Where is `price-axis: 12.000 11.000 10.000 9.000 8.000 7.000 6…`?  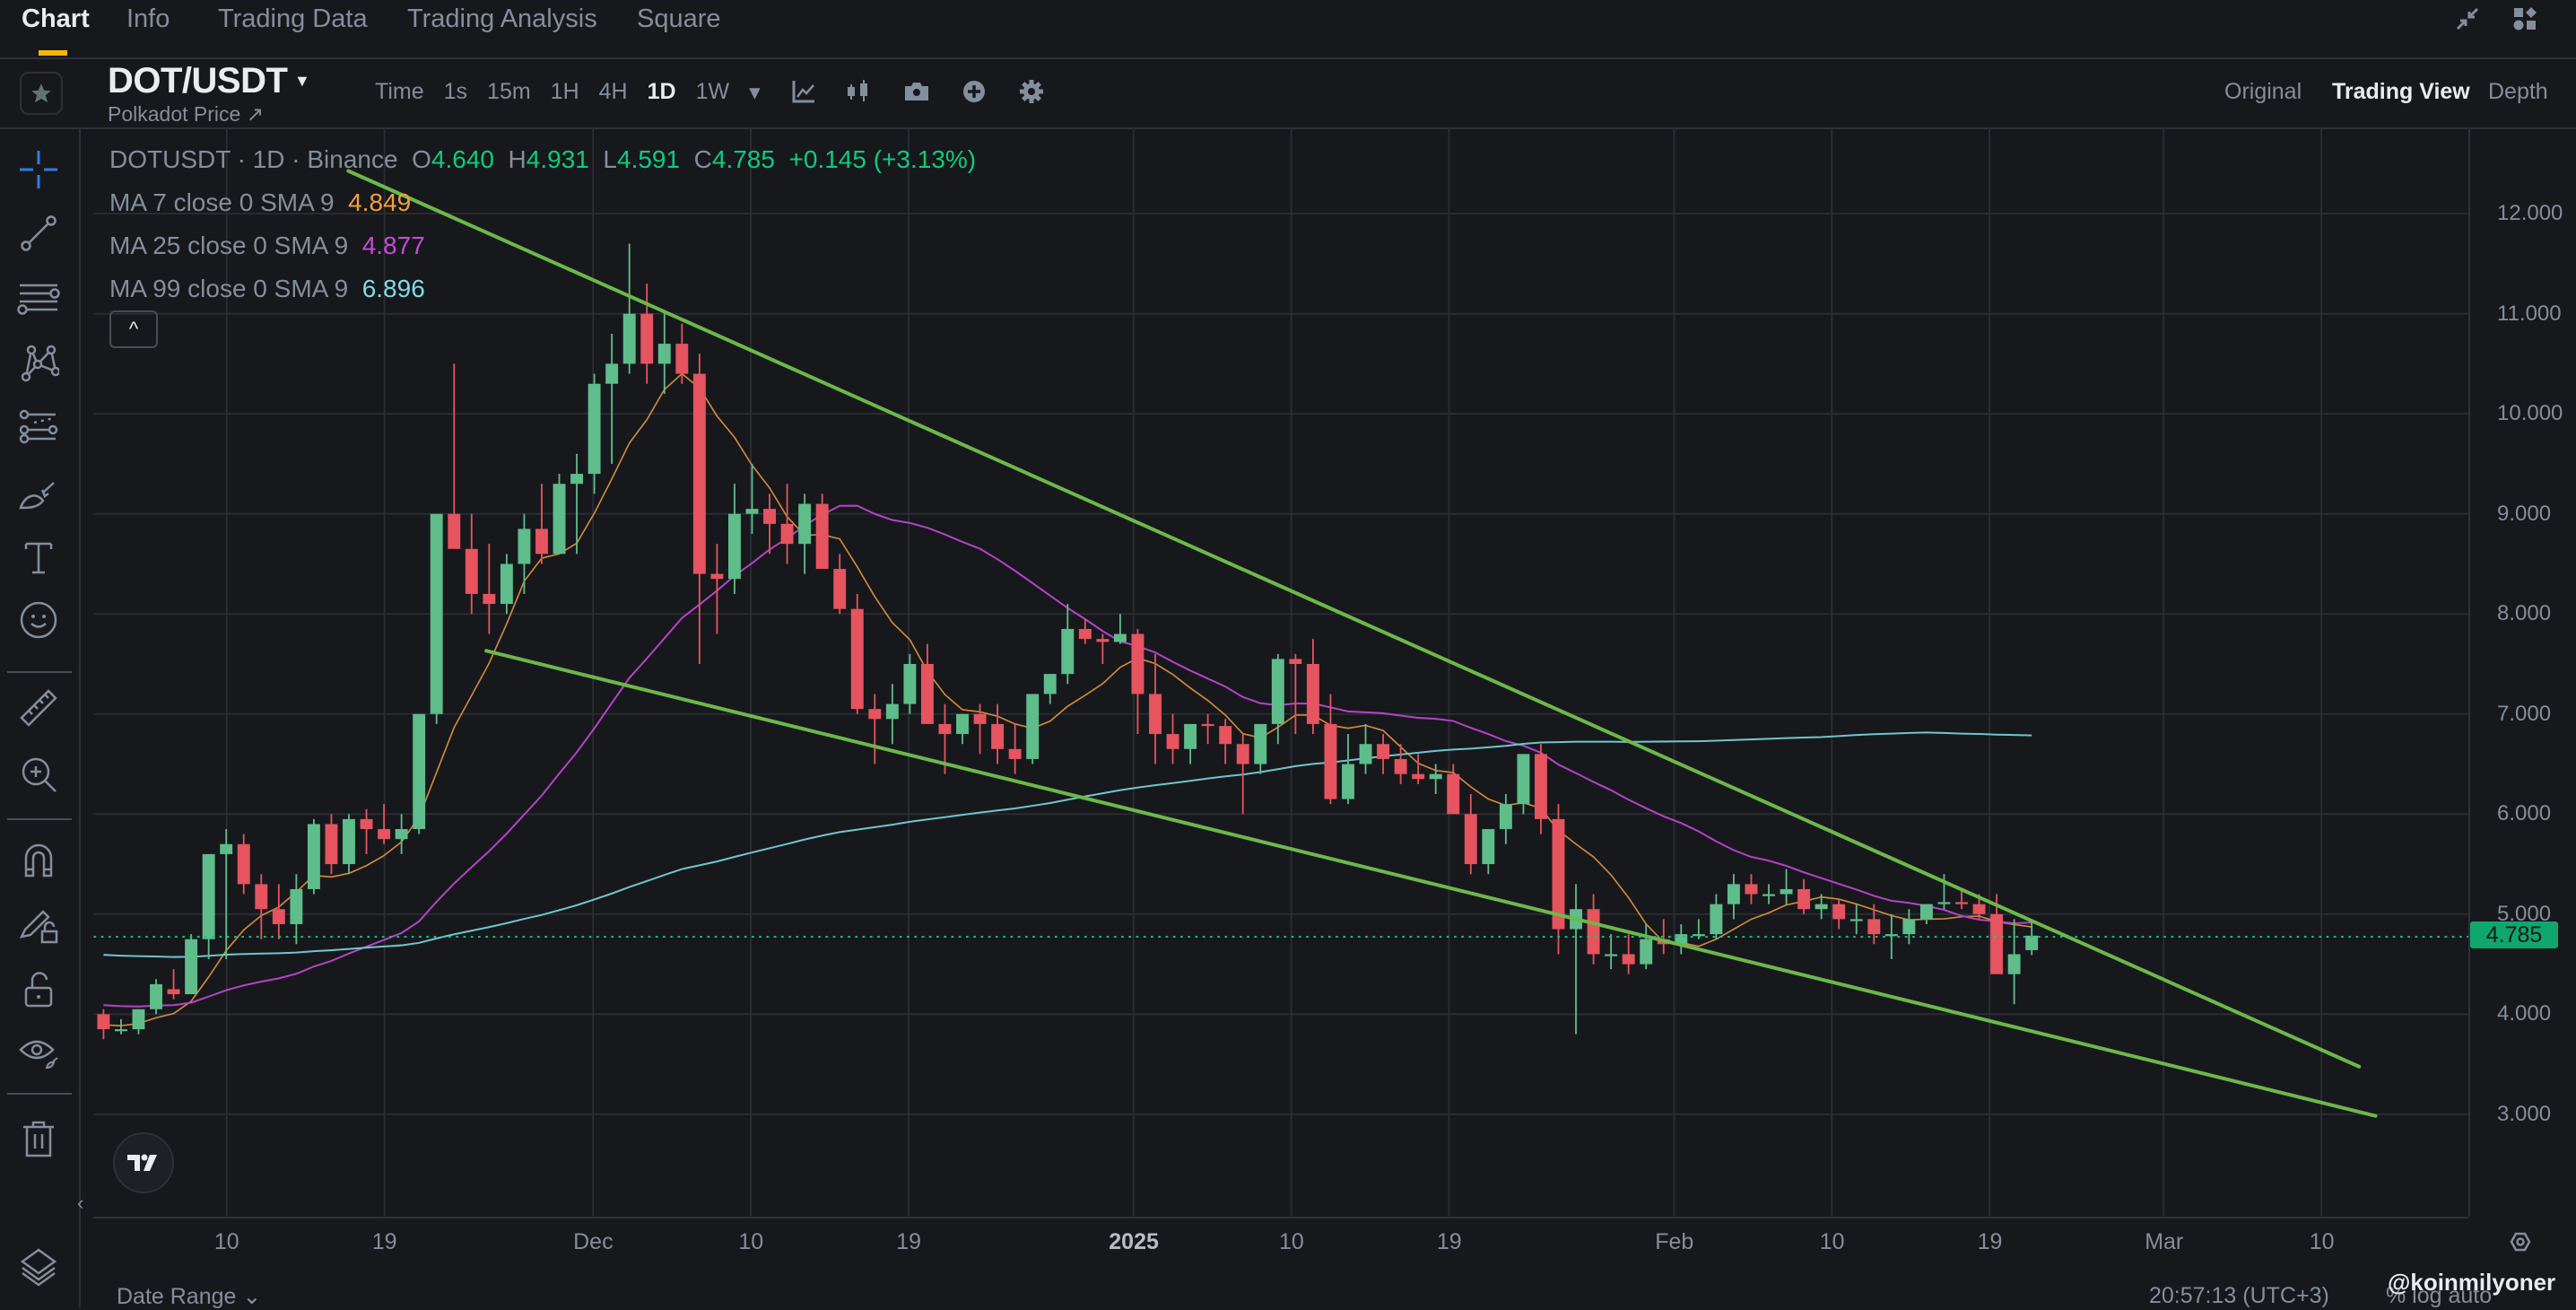
price-axis: 12.000 11.000 10.000 9.000 8.000 7.000 6… is located at coordinates (2522, 673).